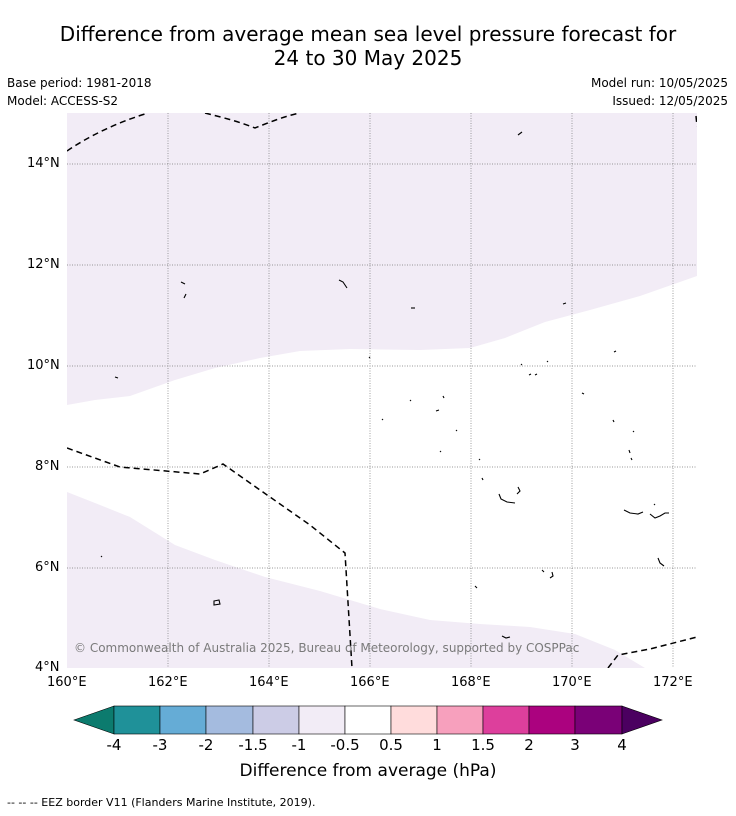  Describe the element at coordinates (63, 101) in the screenshot. I see `model-name: Model: ACCESS-S2` at that location.